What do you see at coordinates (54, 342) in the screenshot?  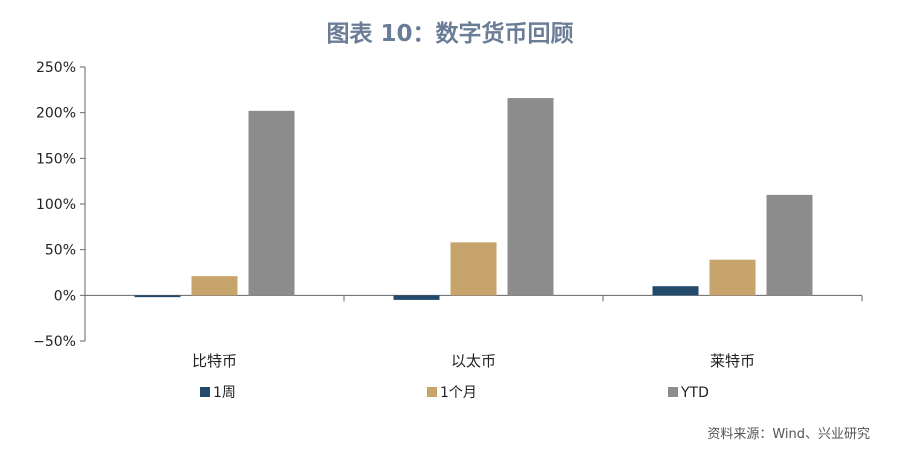 I see `y-tick-label: −50%` at bounding box center [54, 342].